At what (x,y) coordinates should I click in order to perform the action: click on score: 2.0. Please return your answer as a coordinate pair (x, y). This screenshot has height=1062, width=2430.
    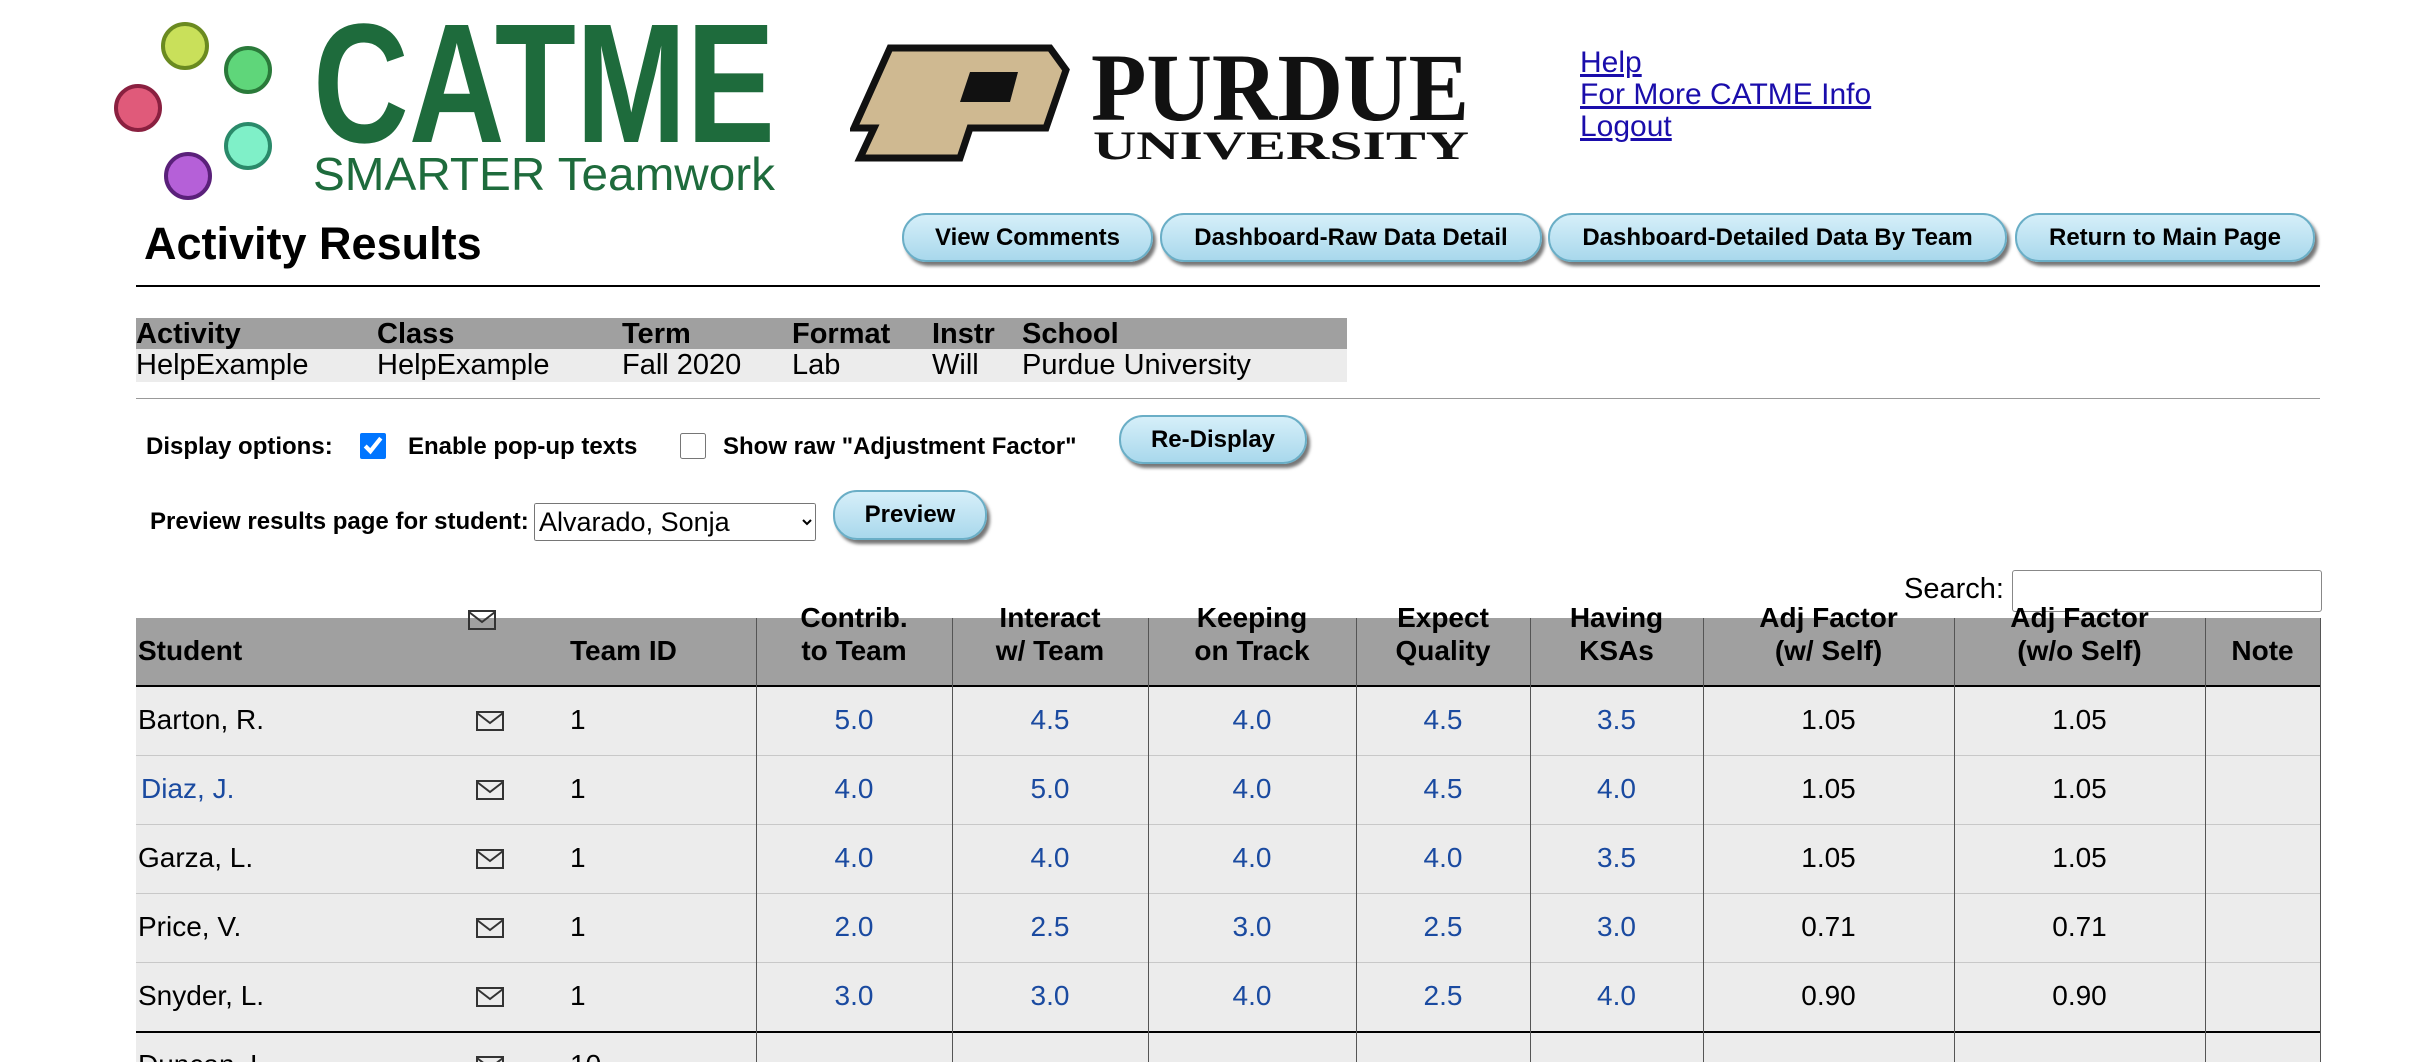
    Looking at the image, I should click on (854, 926).